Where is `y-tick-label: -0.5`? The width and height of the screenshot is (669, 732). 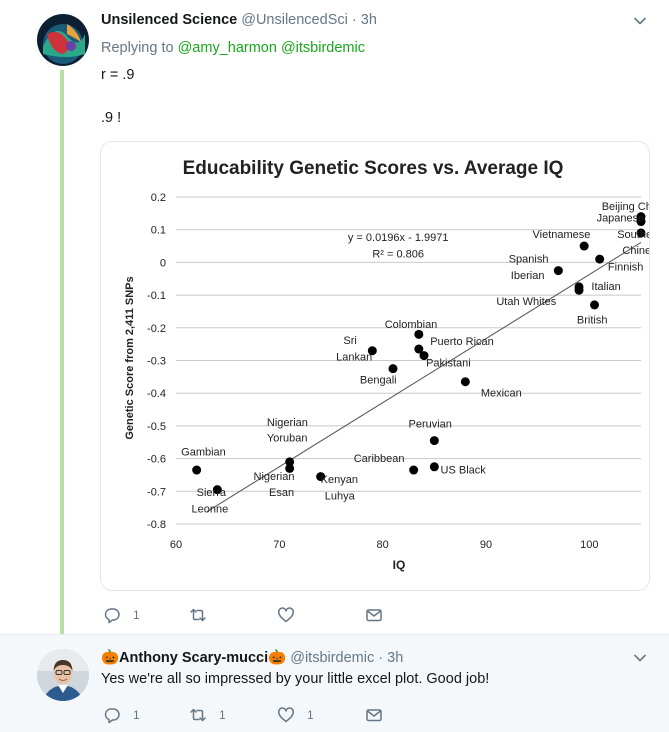 y-tick-label: -0.5 is located at coordinates (156, 427).